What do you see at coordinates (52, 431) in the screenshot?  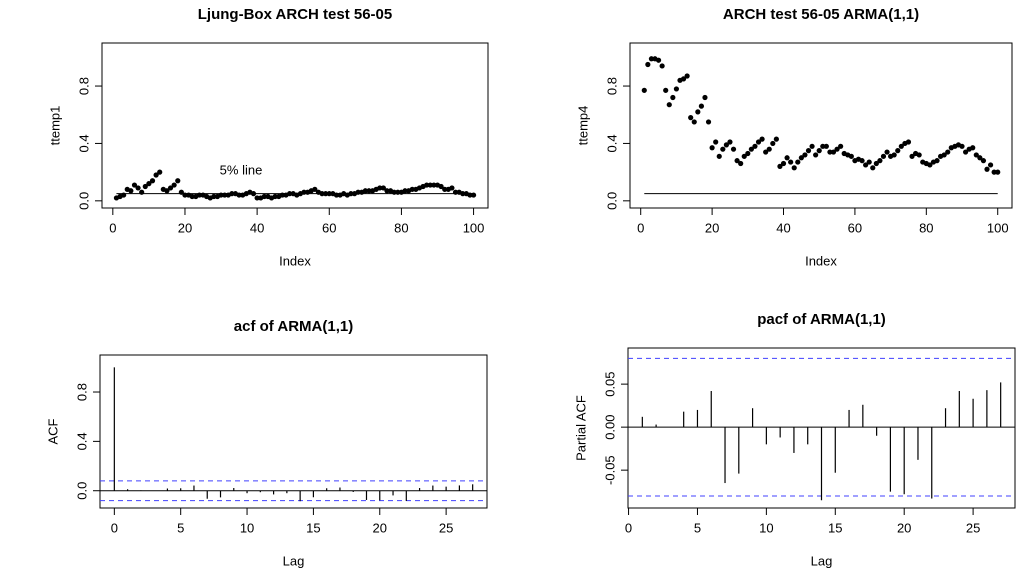 I see `y-axis-label: ACF` at bounding box center [52, 431].